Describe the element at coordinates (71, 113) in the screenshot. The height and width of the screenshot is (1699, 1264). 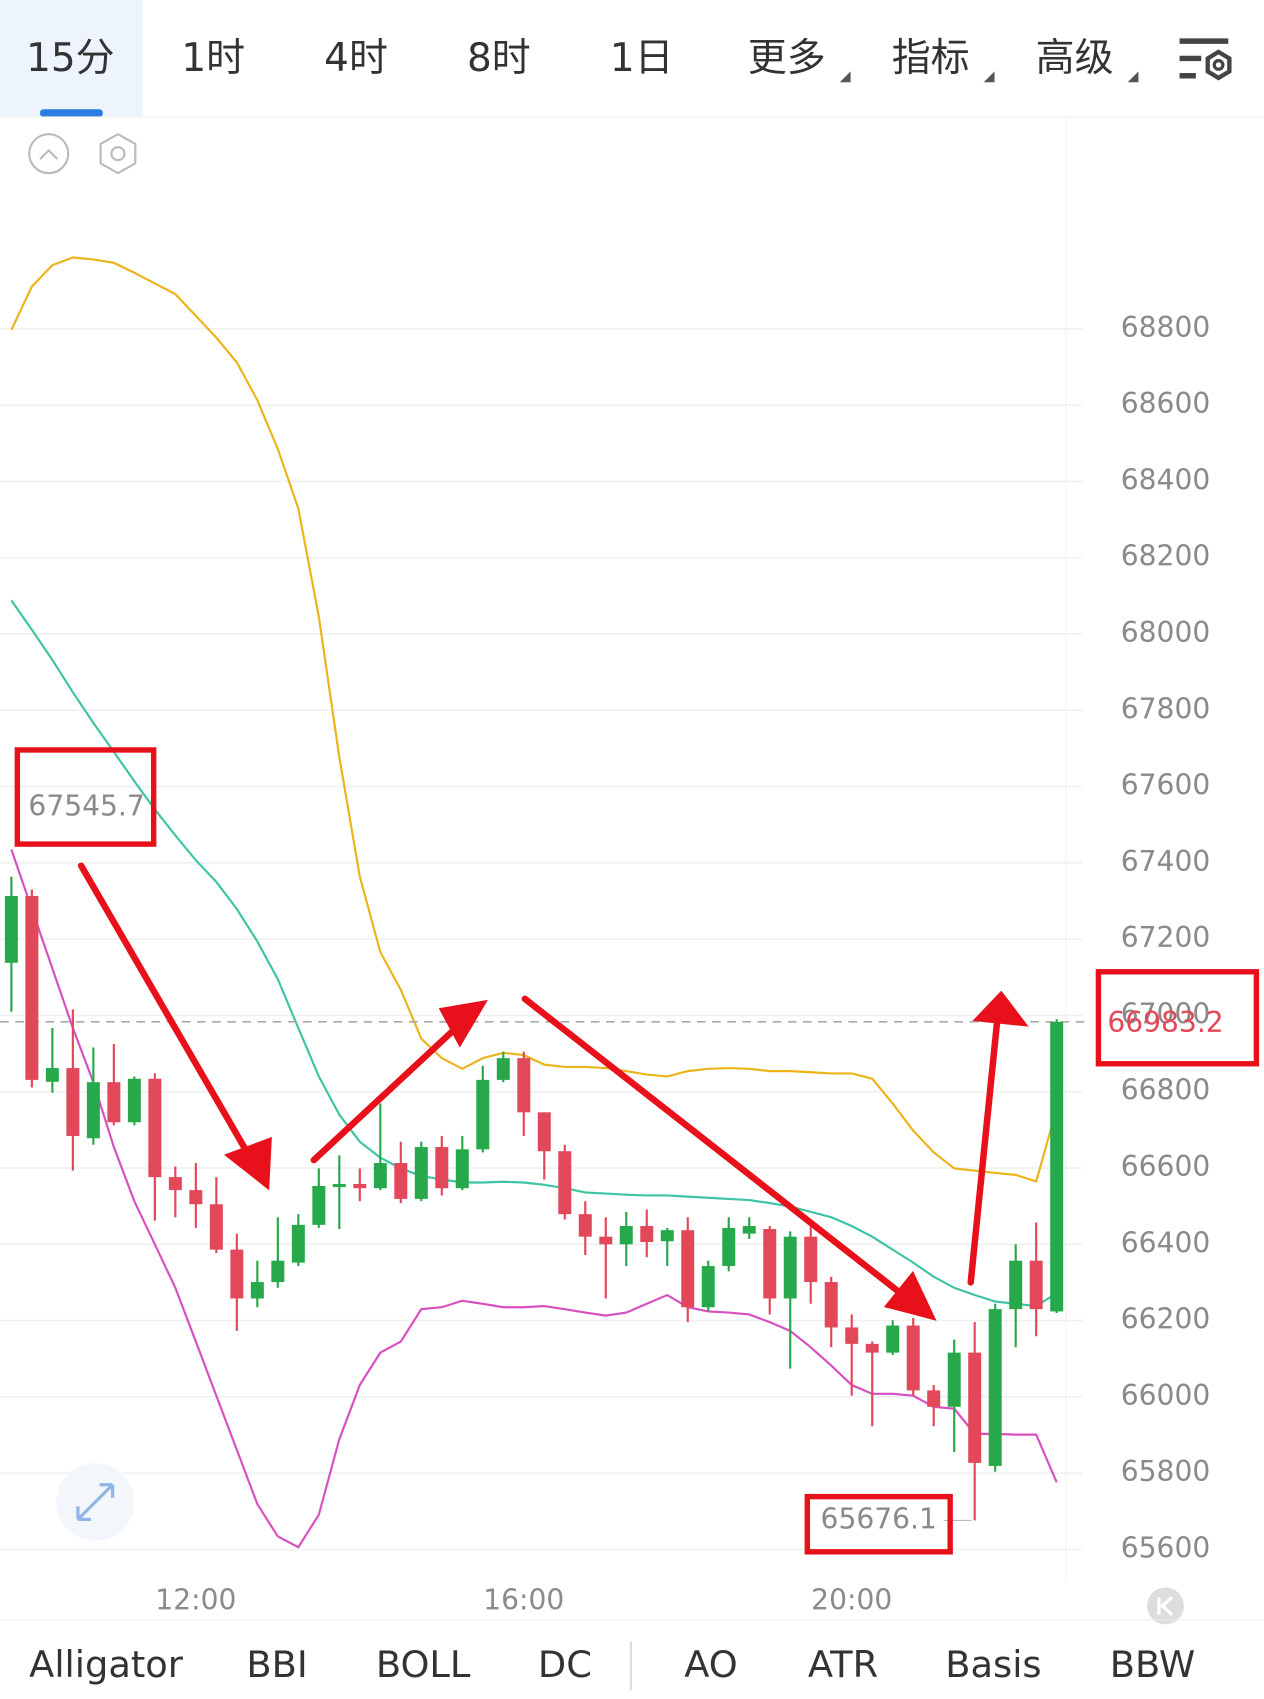
I see `selected-tab-indicator` at that location.